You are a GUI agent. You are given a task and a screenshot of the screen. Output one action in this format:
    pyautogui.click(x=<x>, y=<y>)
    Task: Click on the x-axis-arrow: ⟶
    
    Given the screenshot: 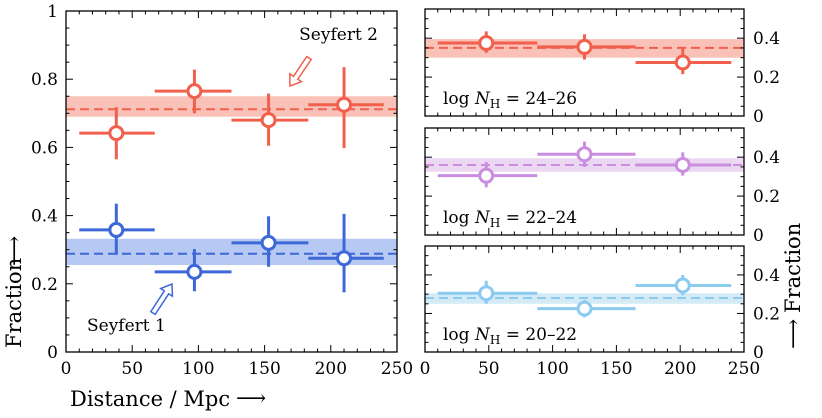 What is the action you would take?
    pyautogui.click(x=251, y=398)
    